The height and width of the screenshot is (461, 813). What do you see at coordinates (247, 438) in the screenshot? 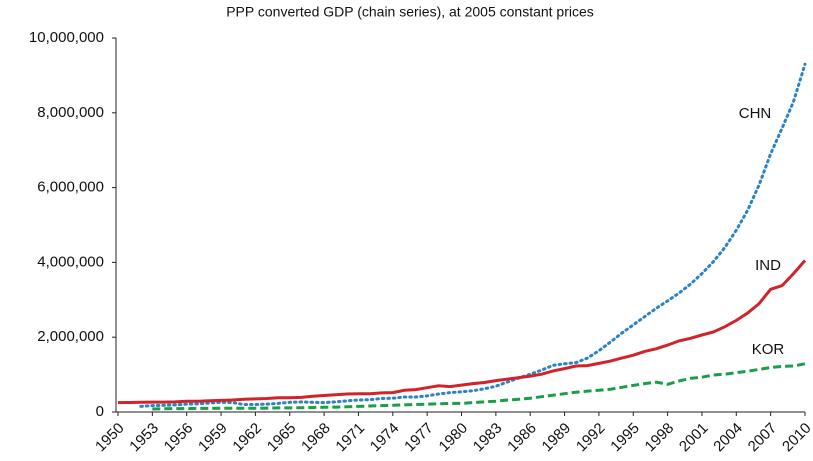
I see `x-tick-label: 1962` at bounding box center [247, 438].